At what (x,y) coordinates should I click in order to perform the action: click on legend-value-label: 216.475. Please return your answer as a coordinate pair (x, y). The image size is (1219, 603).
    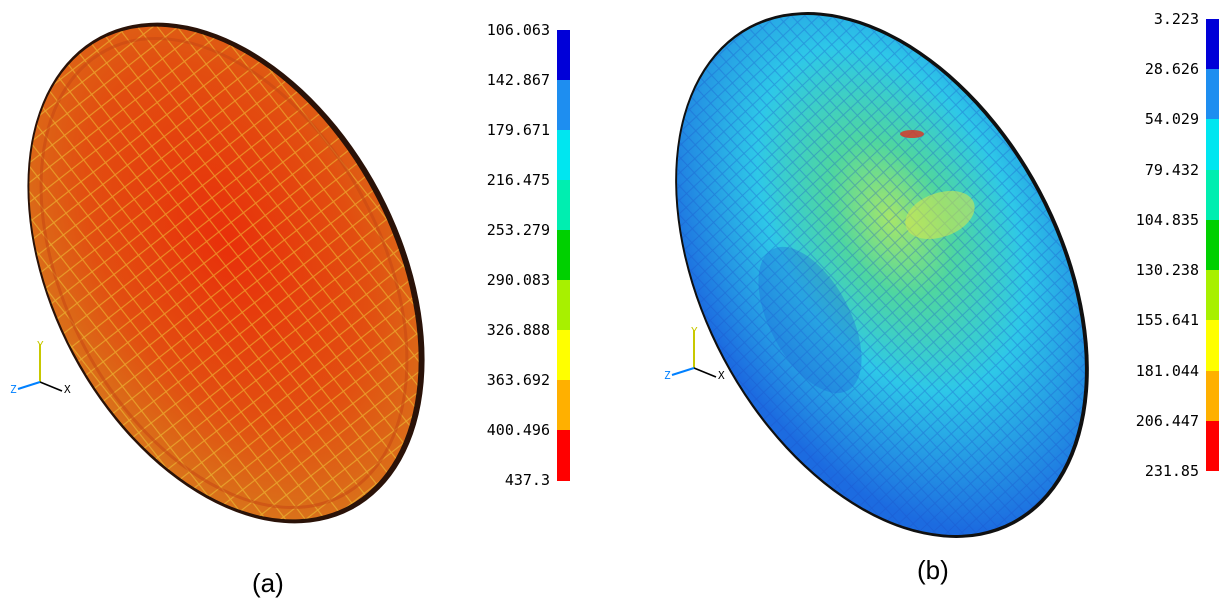
    Looking at the image, I should click on (518, 180).